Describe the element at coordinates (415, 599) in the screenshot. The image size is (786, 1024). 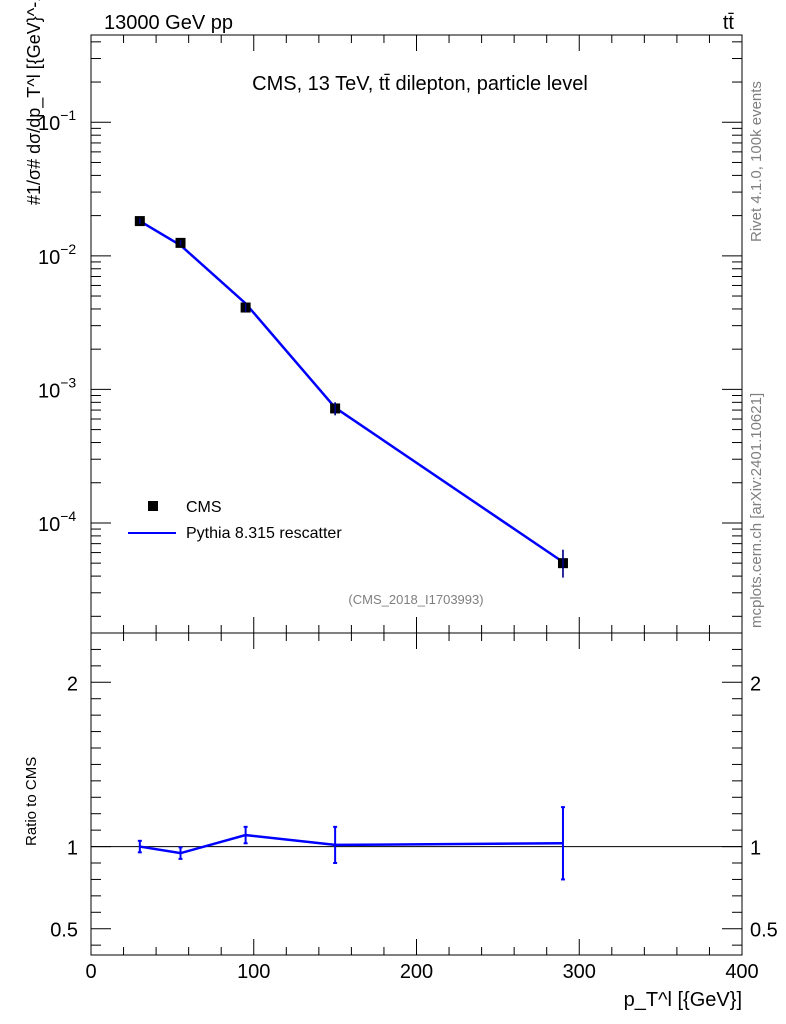
I see `analysis-id: (CMS_2018_I1703993)` at that location.